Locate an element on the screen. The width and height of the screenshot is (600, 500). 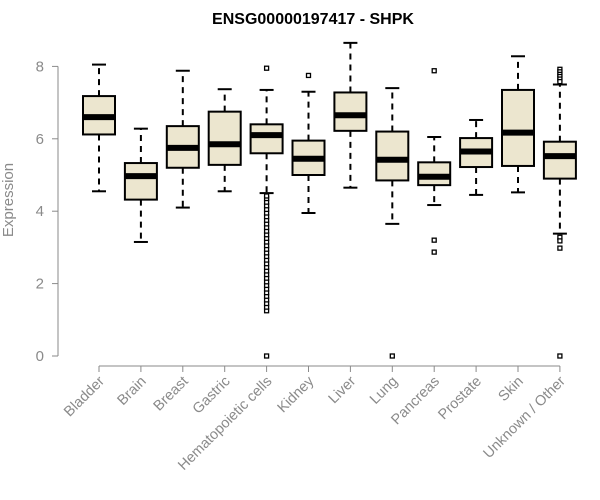
box-lung is located at coordinates (392, 223).